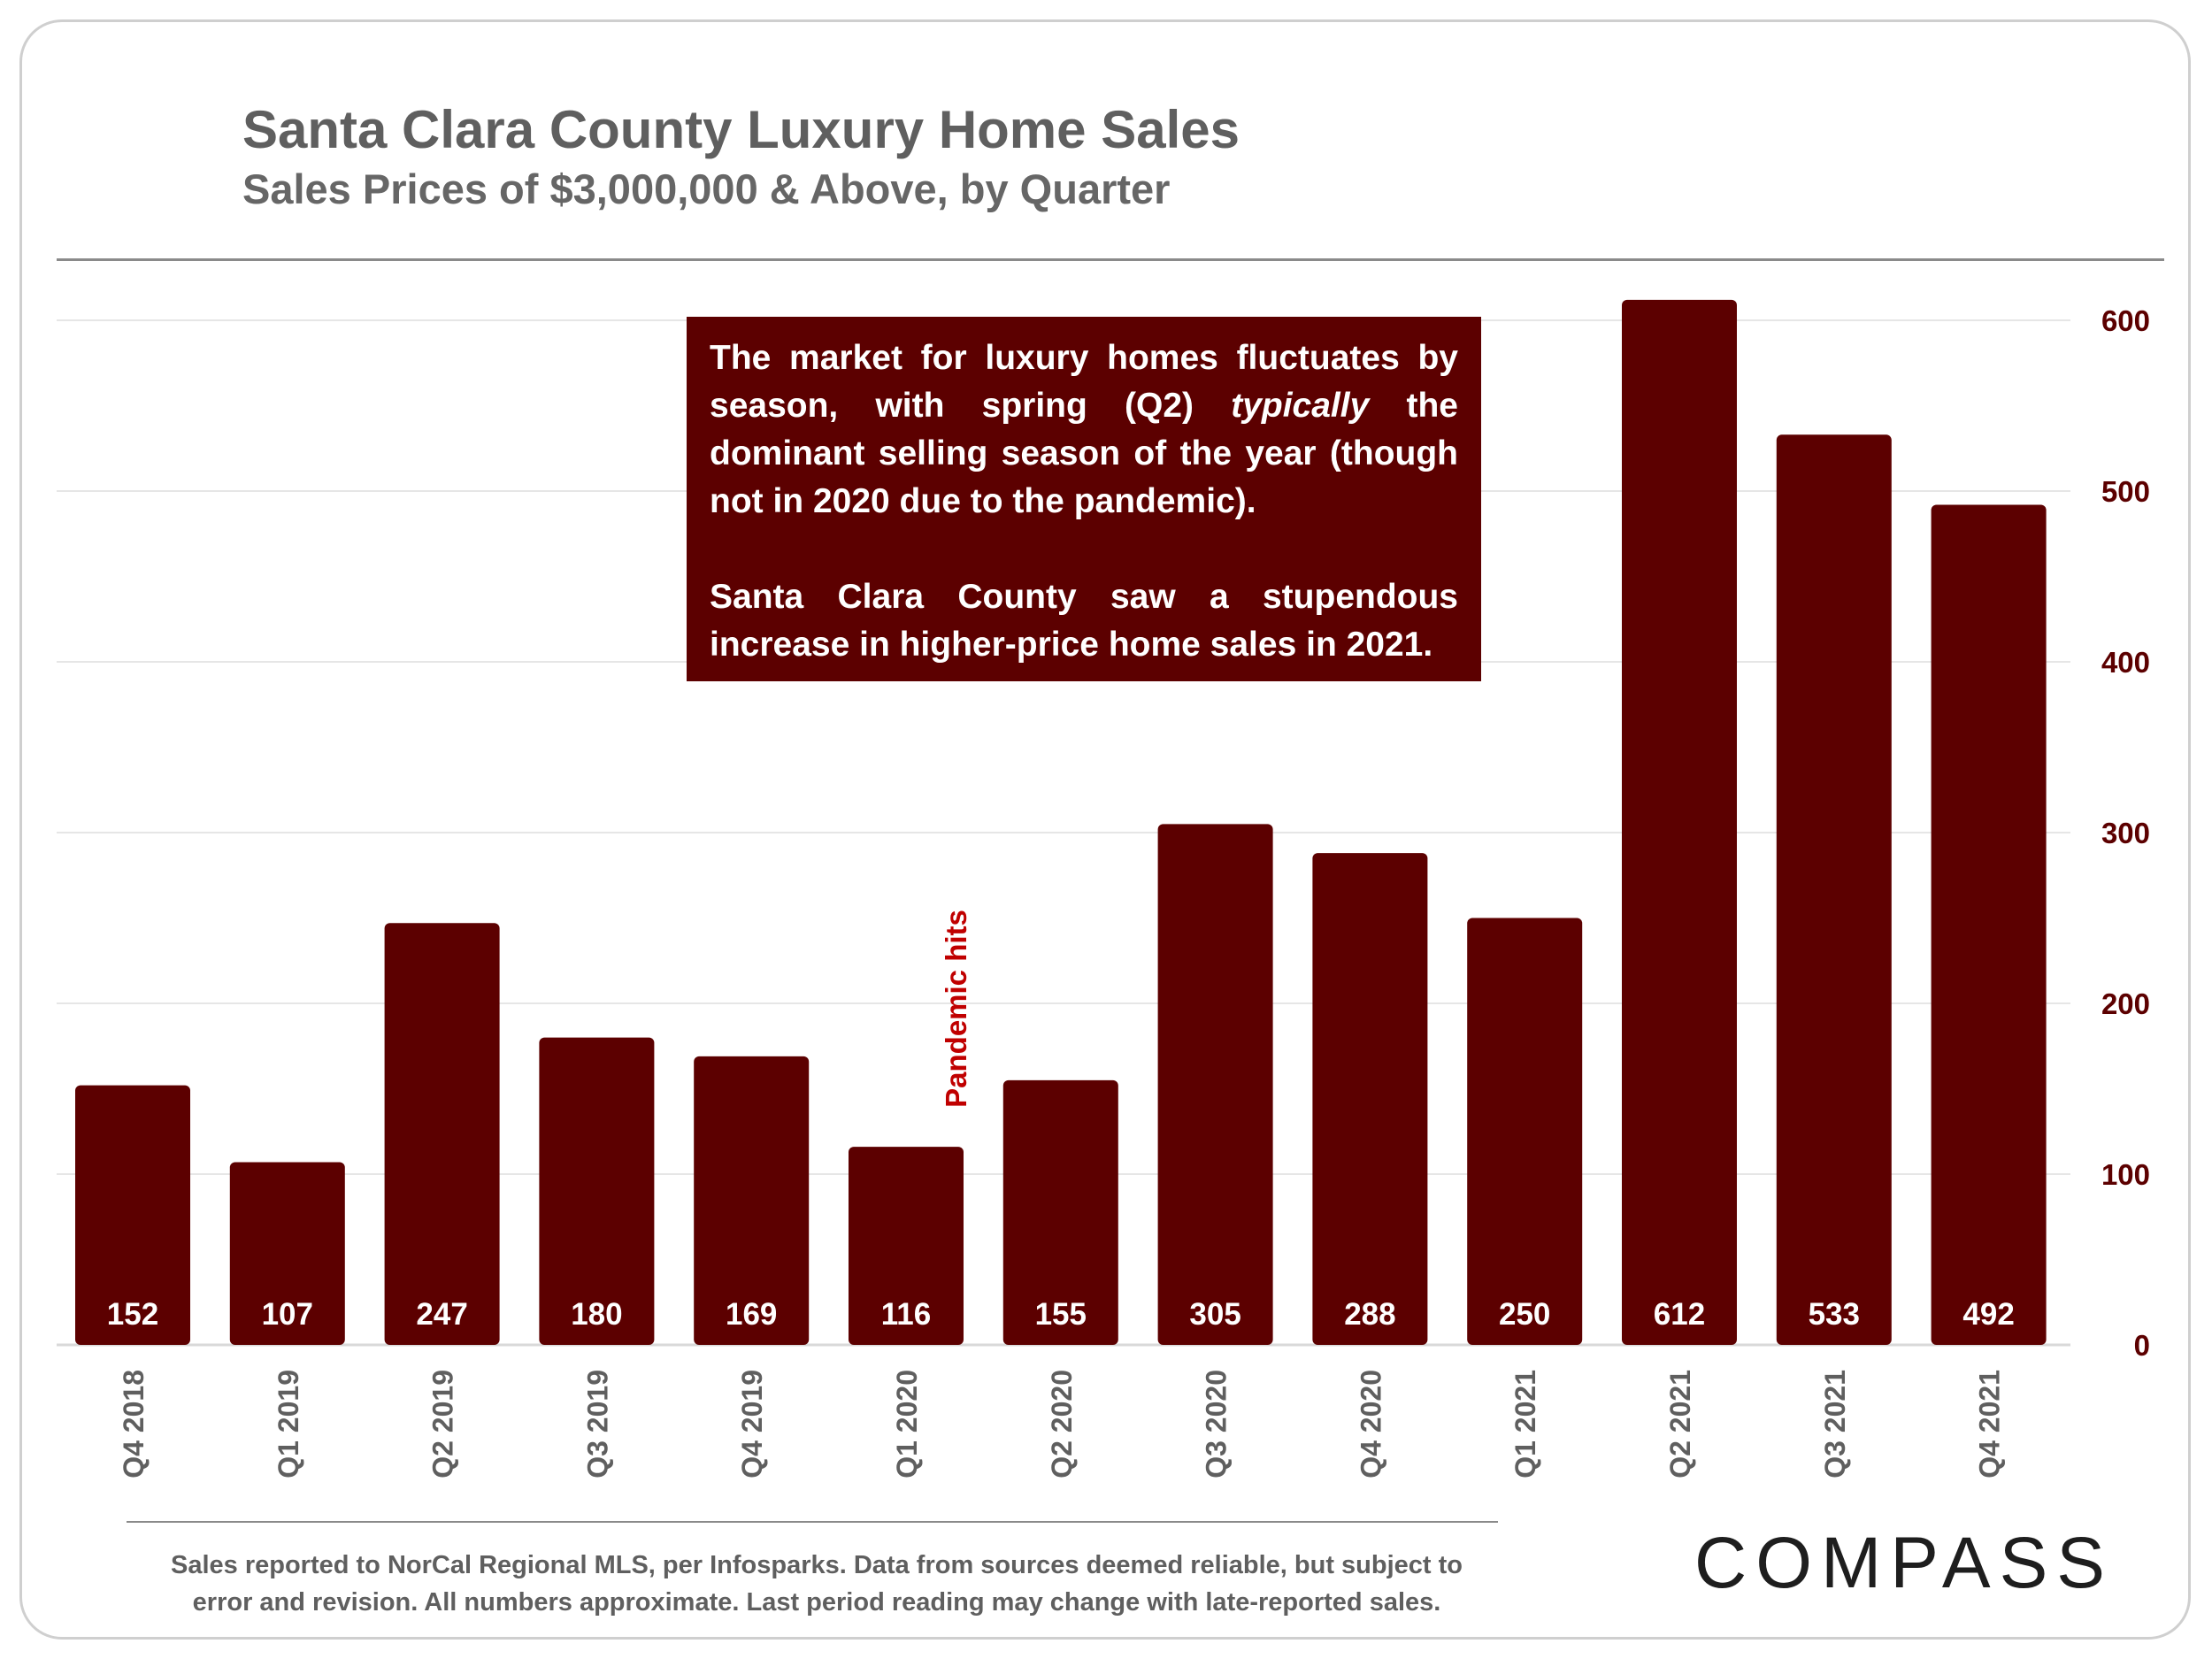  What do you see at coordinates (2125, 1004) in the screenshot?
I see `y-tick-label: 200` at bounding box center [2125, 1004].